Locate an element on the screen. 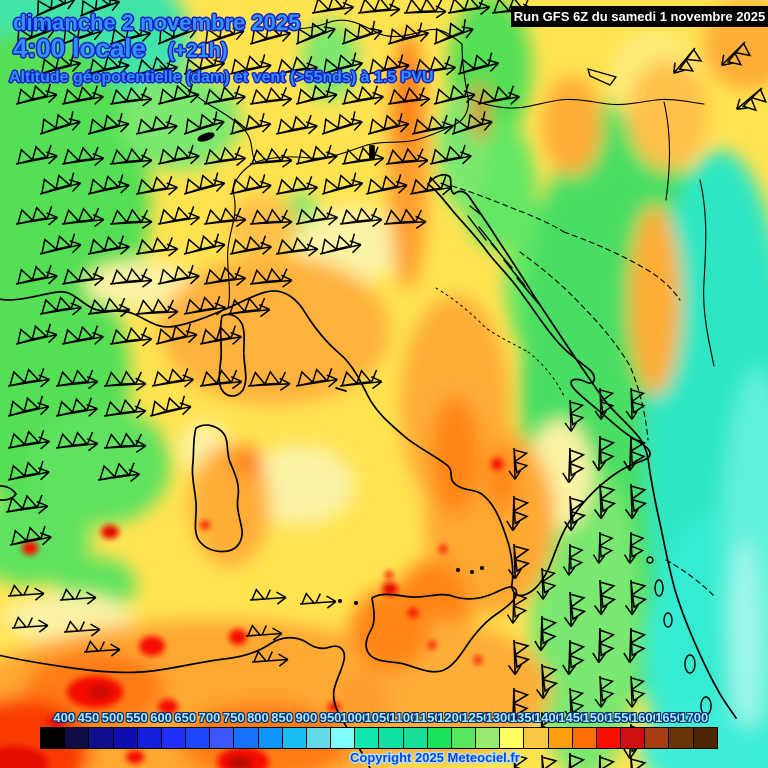 The height and width of the screenshot is (768, 768). colorbar is located at coordinates (379, 738).